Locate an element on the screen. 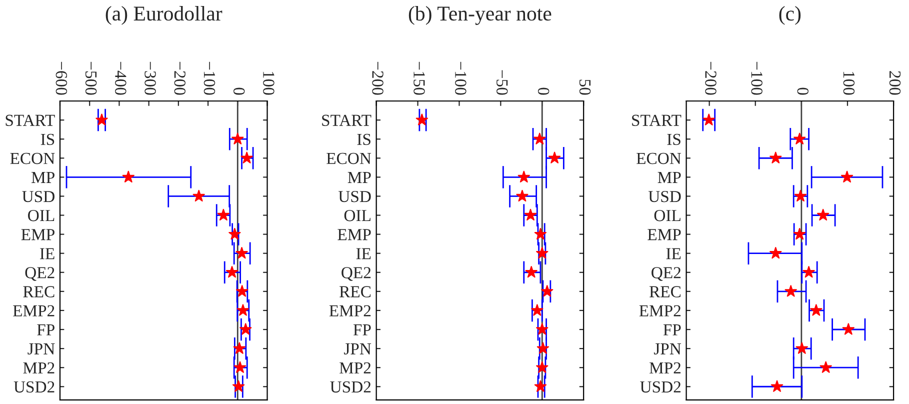 This screenshot has width=909, height=404. x-tick-label: −500 is located at coordinates (91, 78).